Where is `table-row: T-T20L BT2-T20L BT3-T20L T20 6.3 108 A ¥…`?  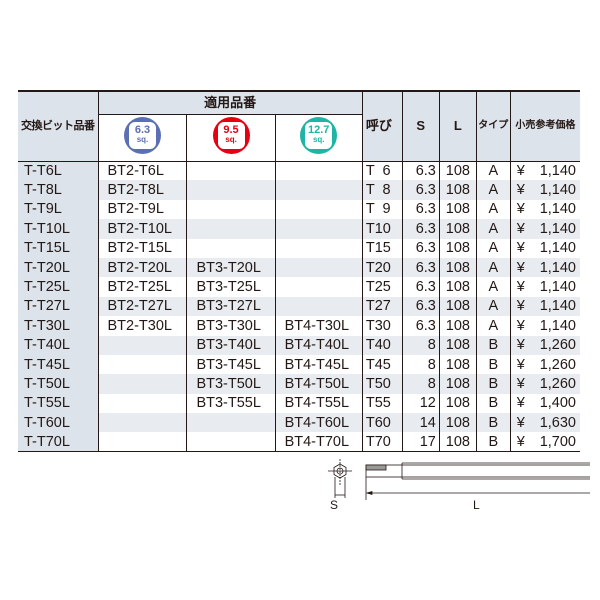
table-row: T-T20L BT2-T20L BT3-T20L T20 6.3 108 A ¥… is located at coordinates (299, 267).